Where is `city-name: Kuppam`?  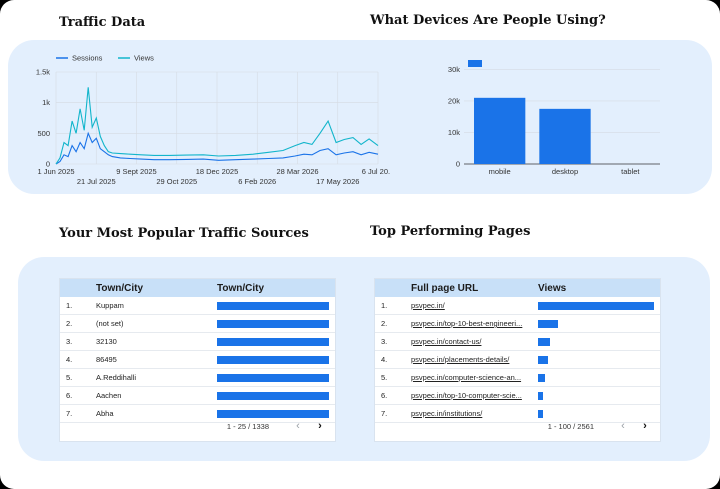 city-name: Kuppam is located at coordinates (110, 305).